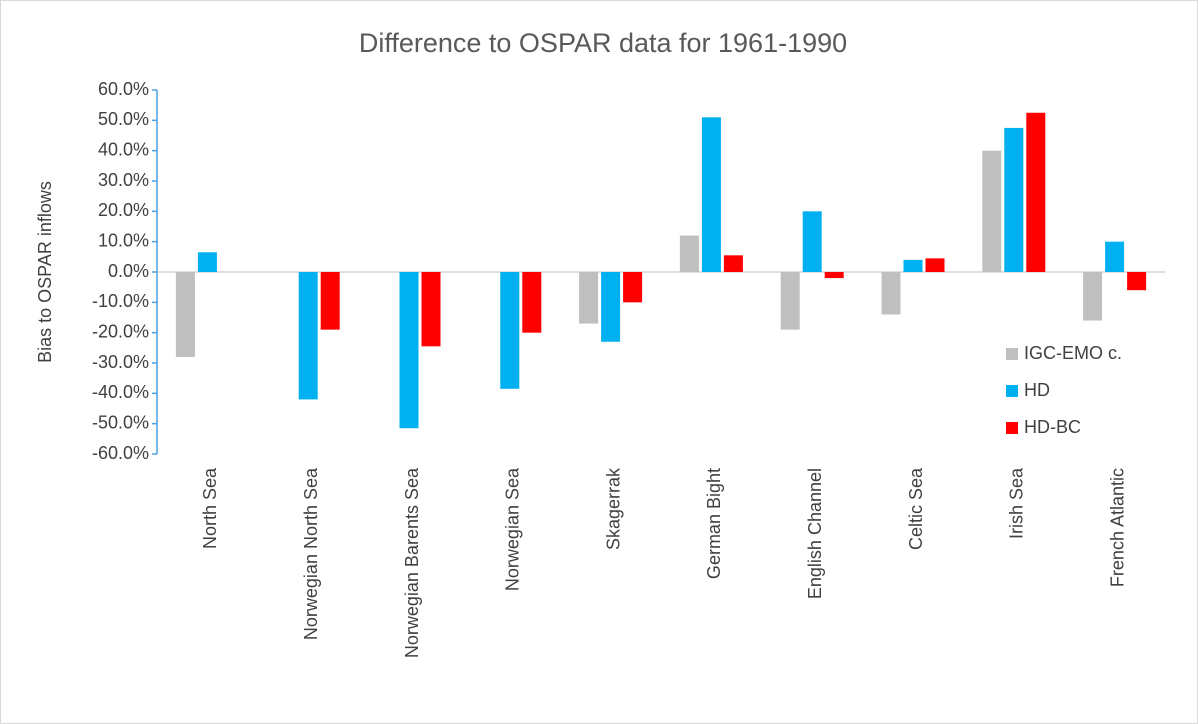 This screenshot has width=1198, height=724. What do you see at coordinates (603, 43) in the screenshot?
I see `chart-title: Difference to OSPAR data for 1961-1990` at bounding box center [603, 43].